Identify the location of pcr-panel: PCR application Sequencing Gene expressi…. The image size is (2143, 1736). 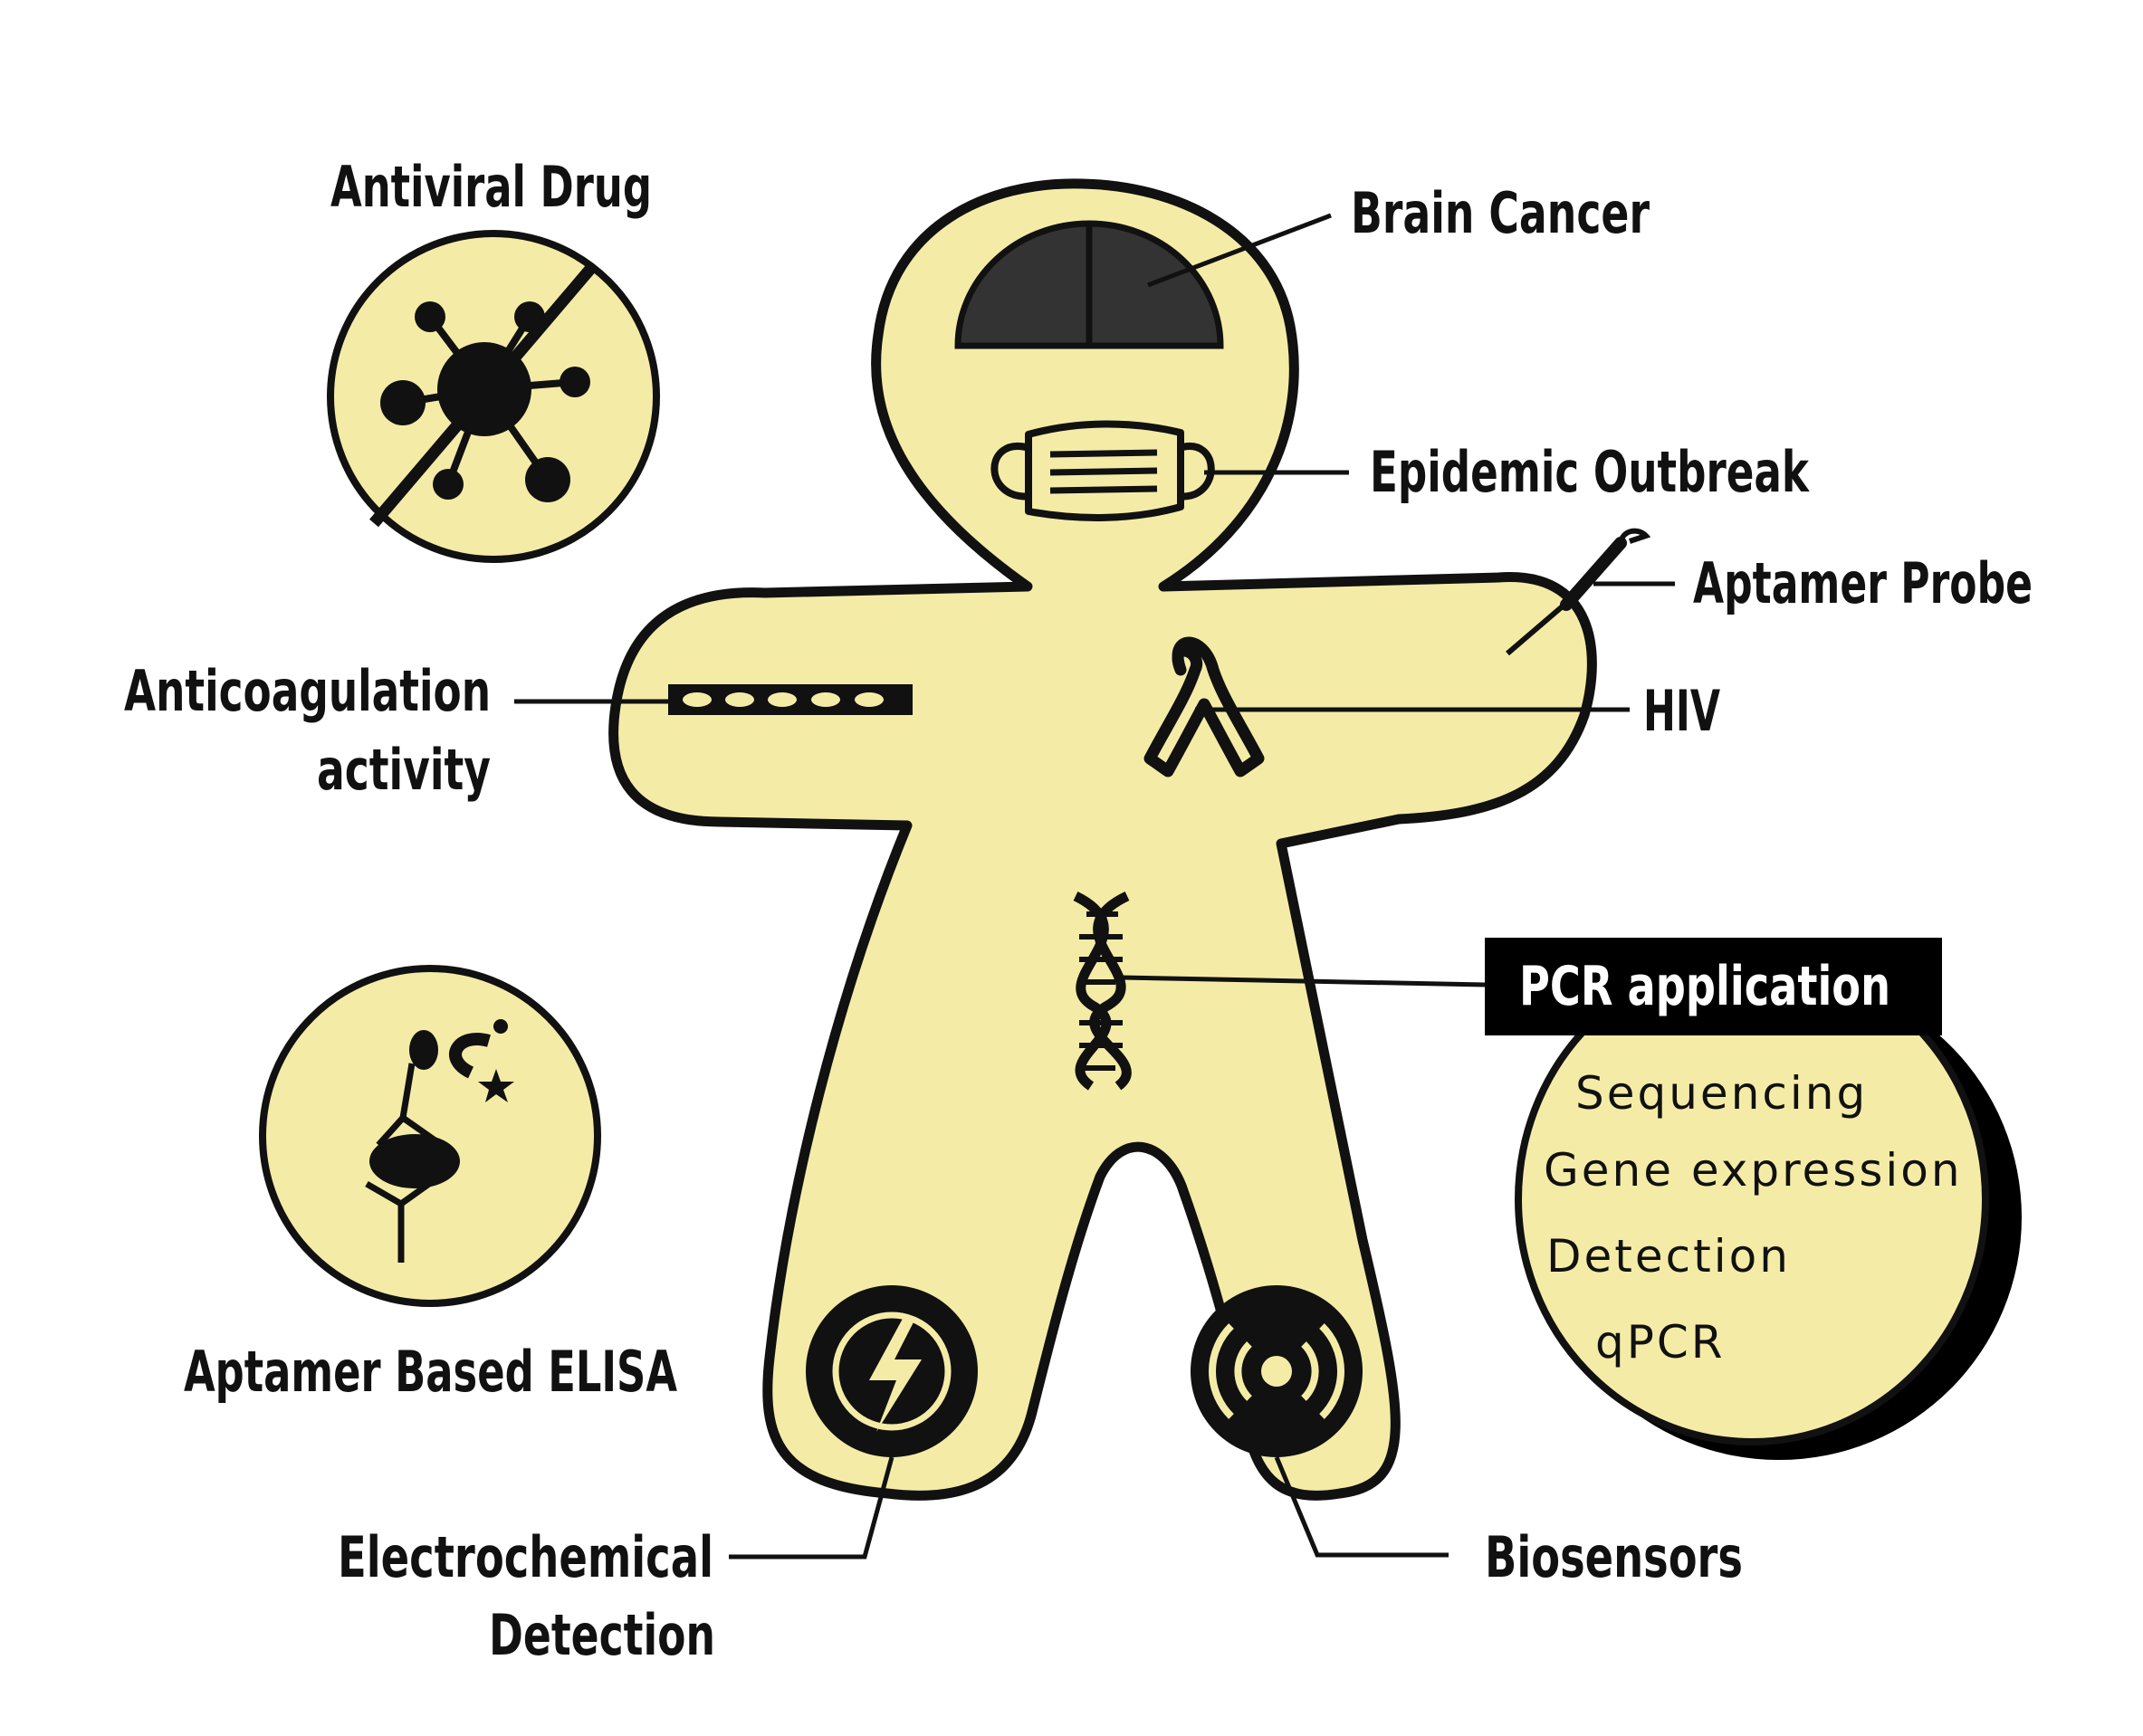
(1753, 1199).